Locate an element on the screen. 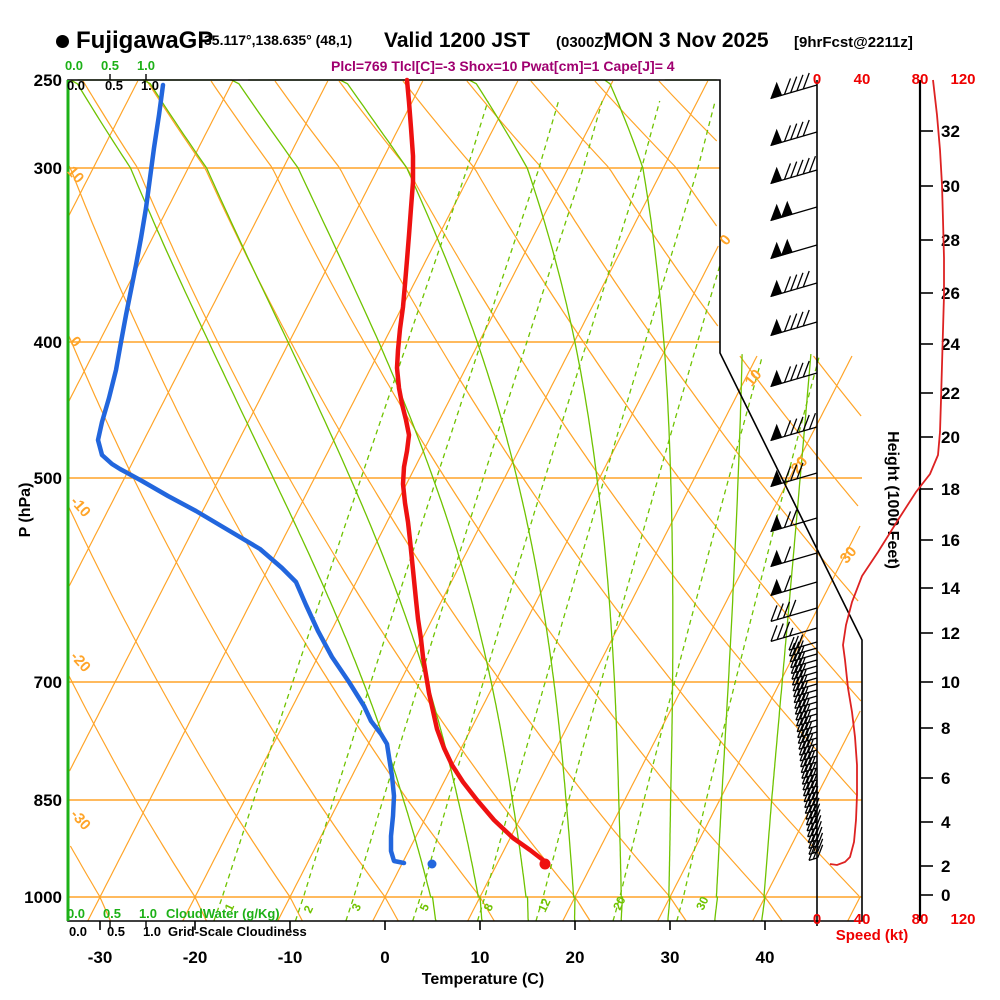 Image resolution: width=1000 pixels, height=1000 pixels. temperature-axis-labels-label: 20 is located at coordinates (575, 957).